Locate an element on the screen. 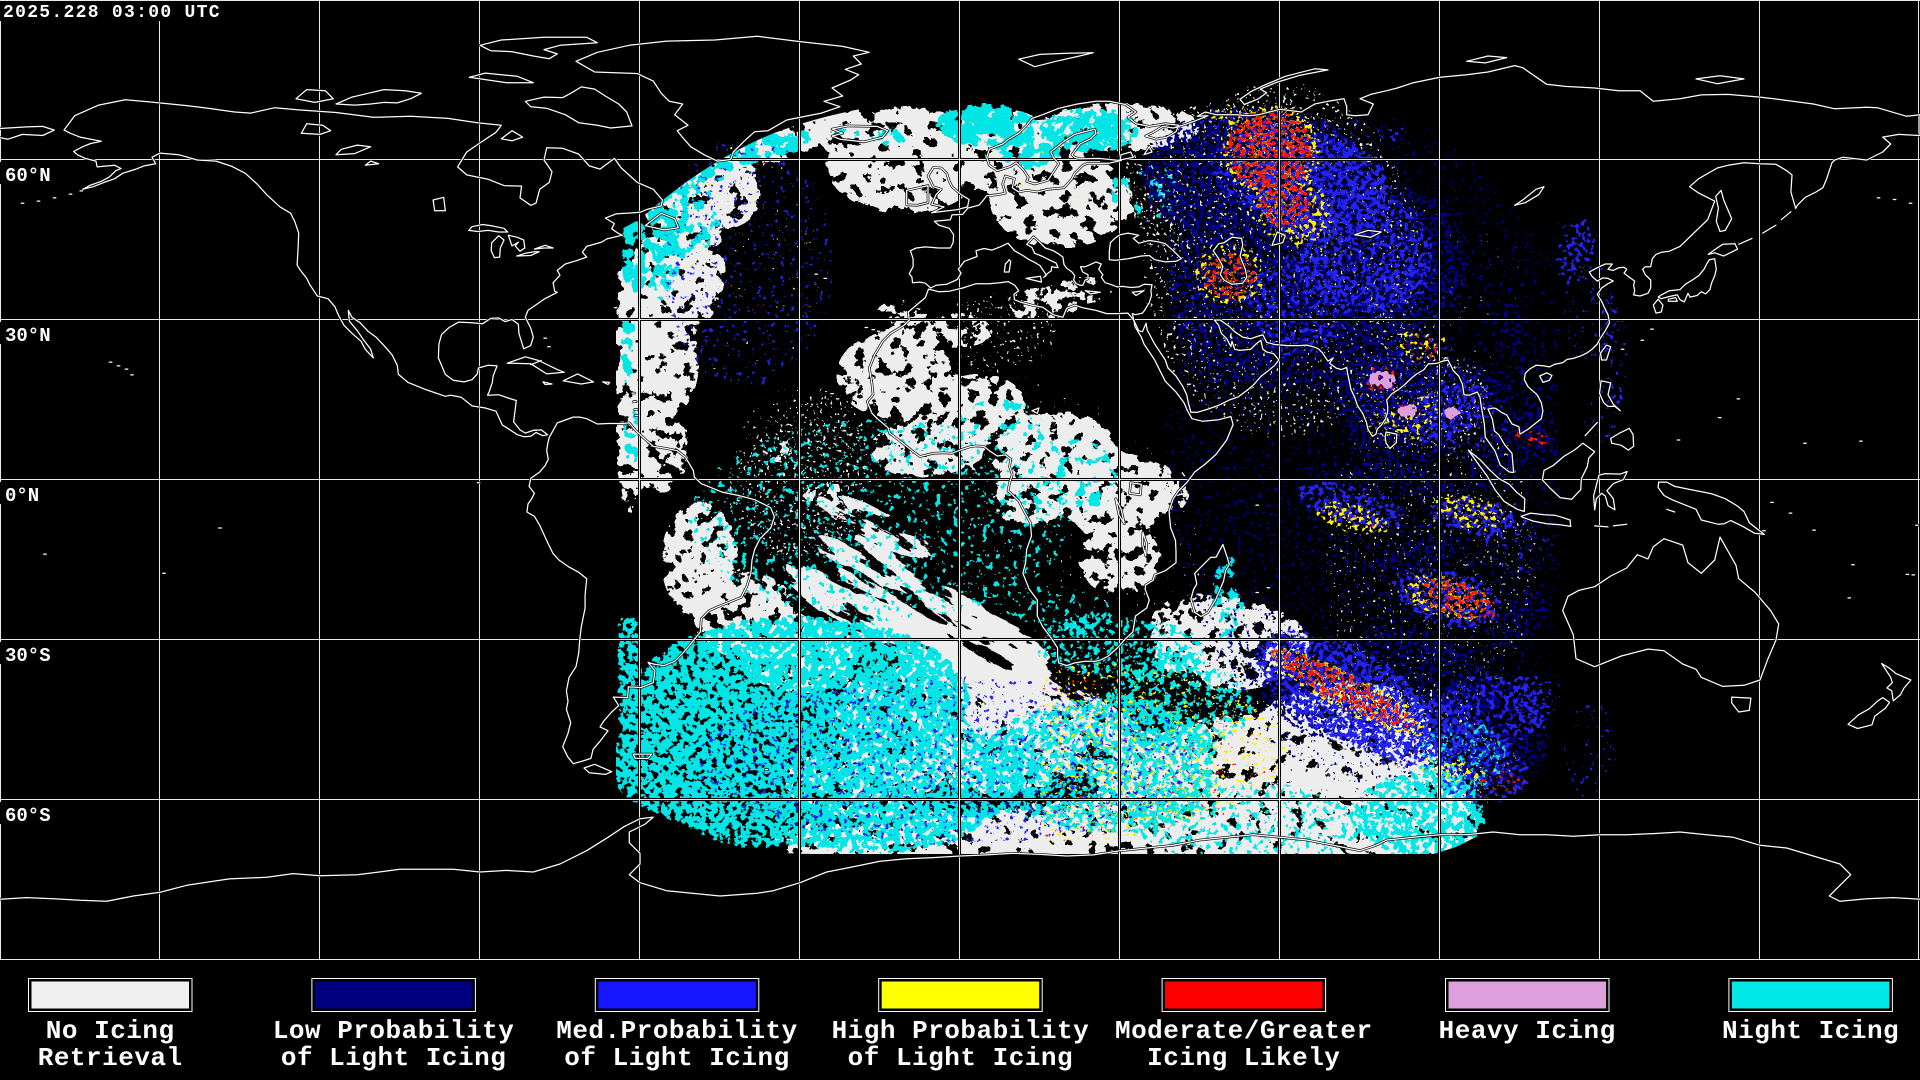 This screenshot has width=1920, height=1080. svg-text: 30°N is located at coordinates (28, 336).